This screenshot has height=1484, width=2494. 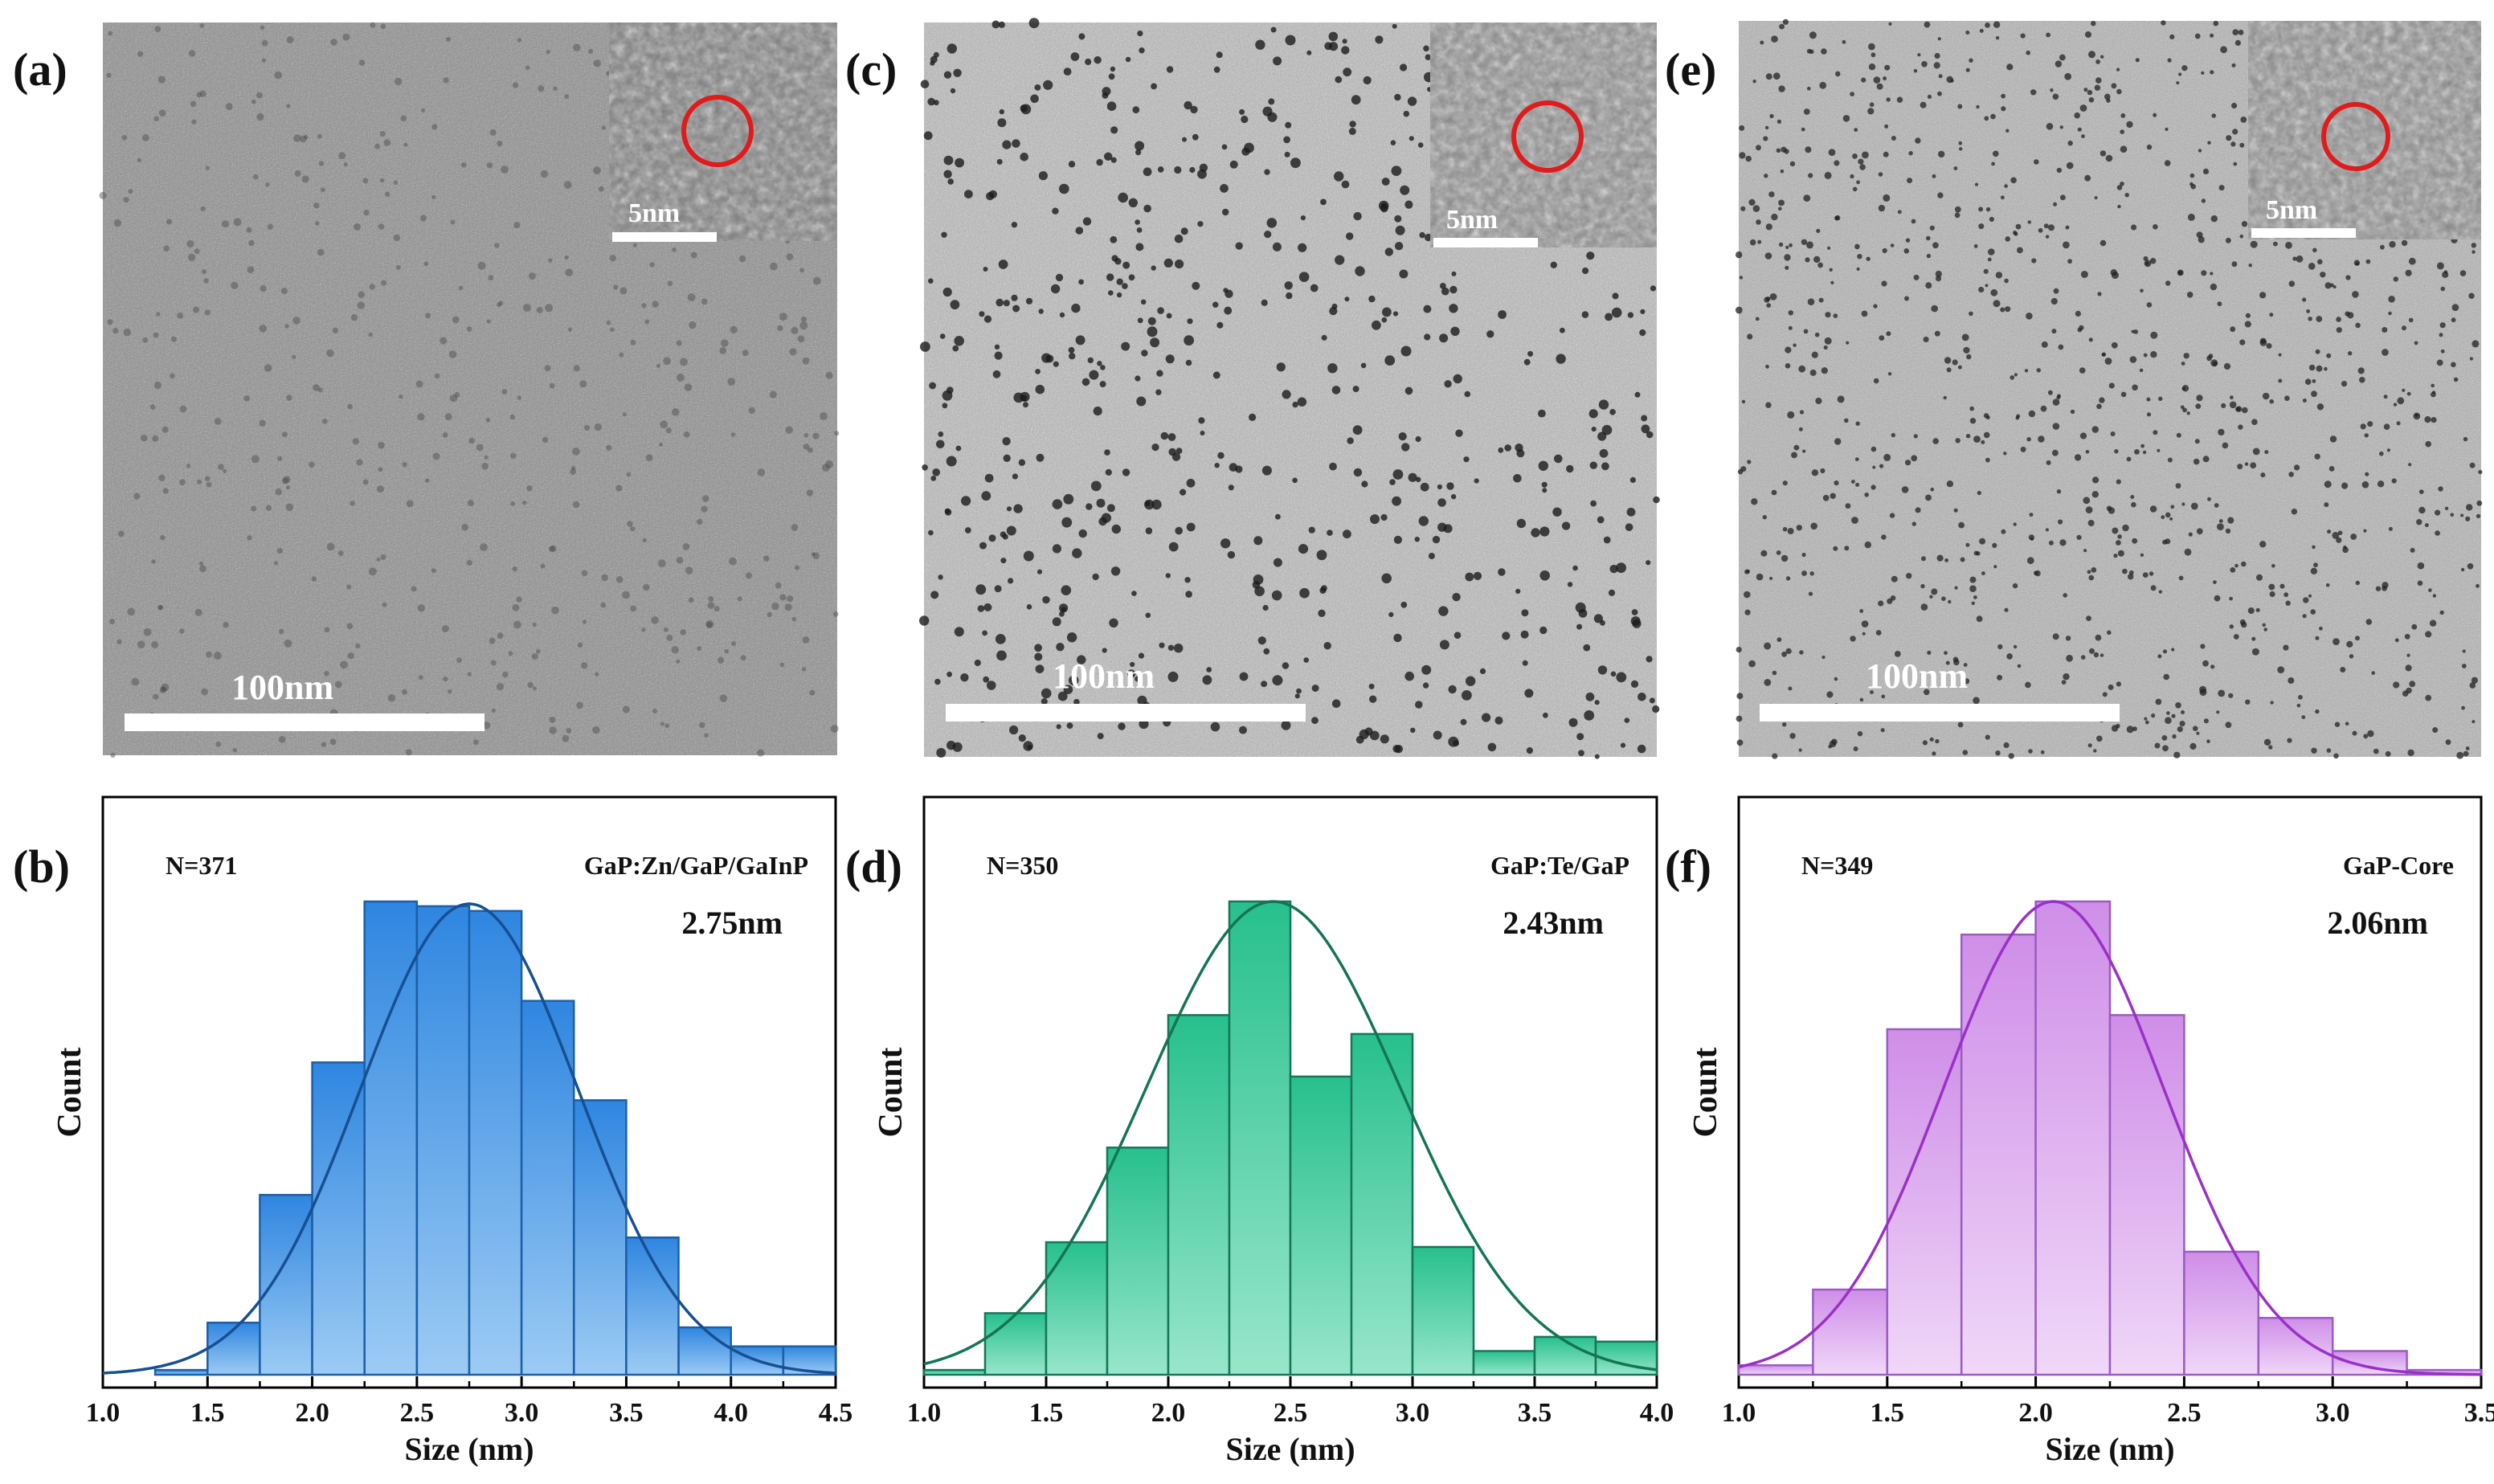 What do you see at coordinates (2364, 130) in the screenshot?
I see `inset-image-e: 5nm` at bounding box center [2364, 130].